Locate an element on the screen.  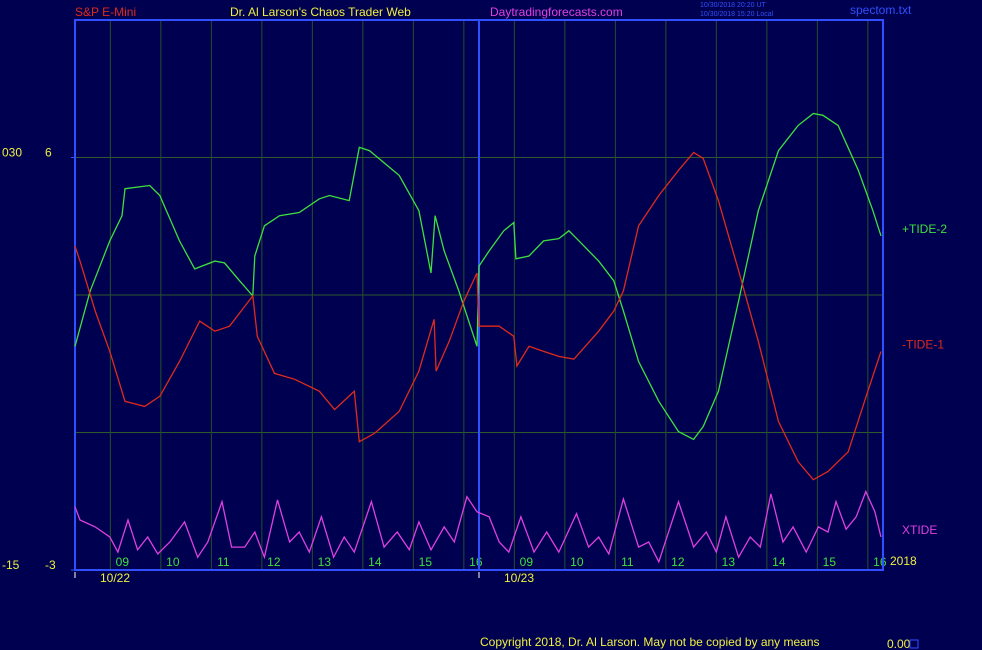
y-tick-label: -3 is located at coordinates (50, 565).